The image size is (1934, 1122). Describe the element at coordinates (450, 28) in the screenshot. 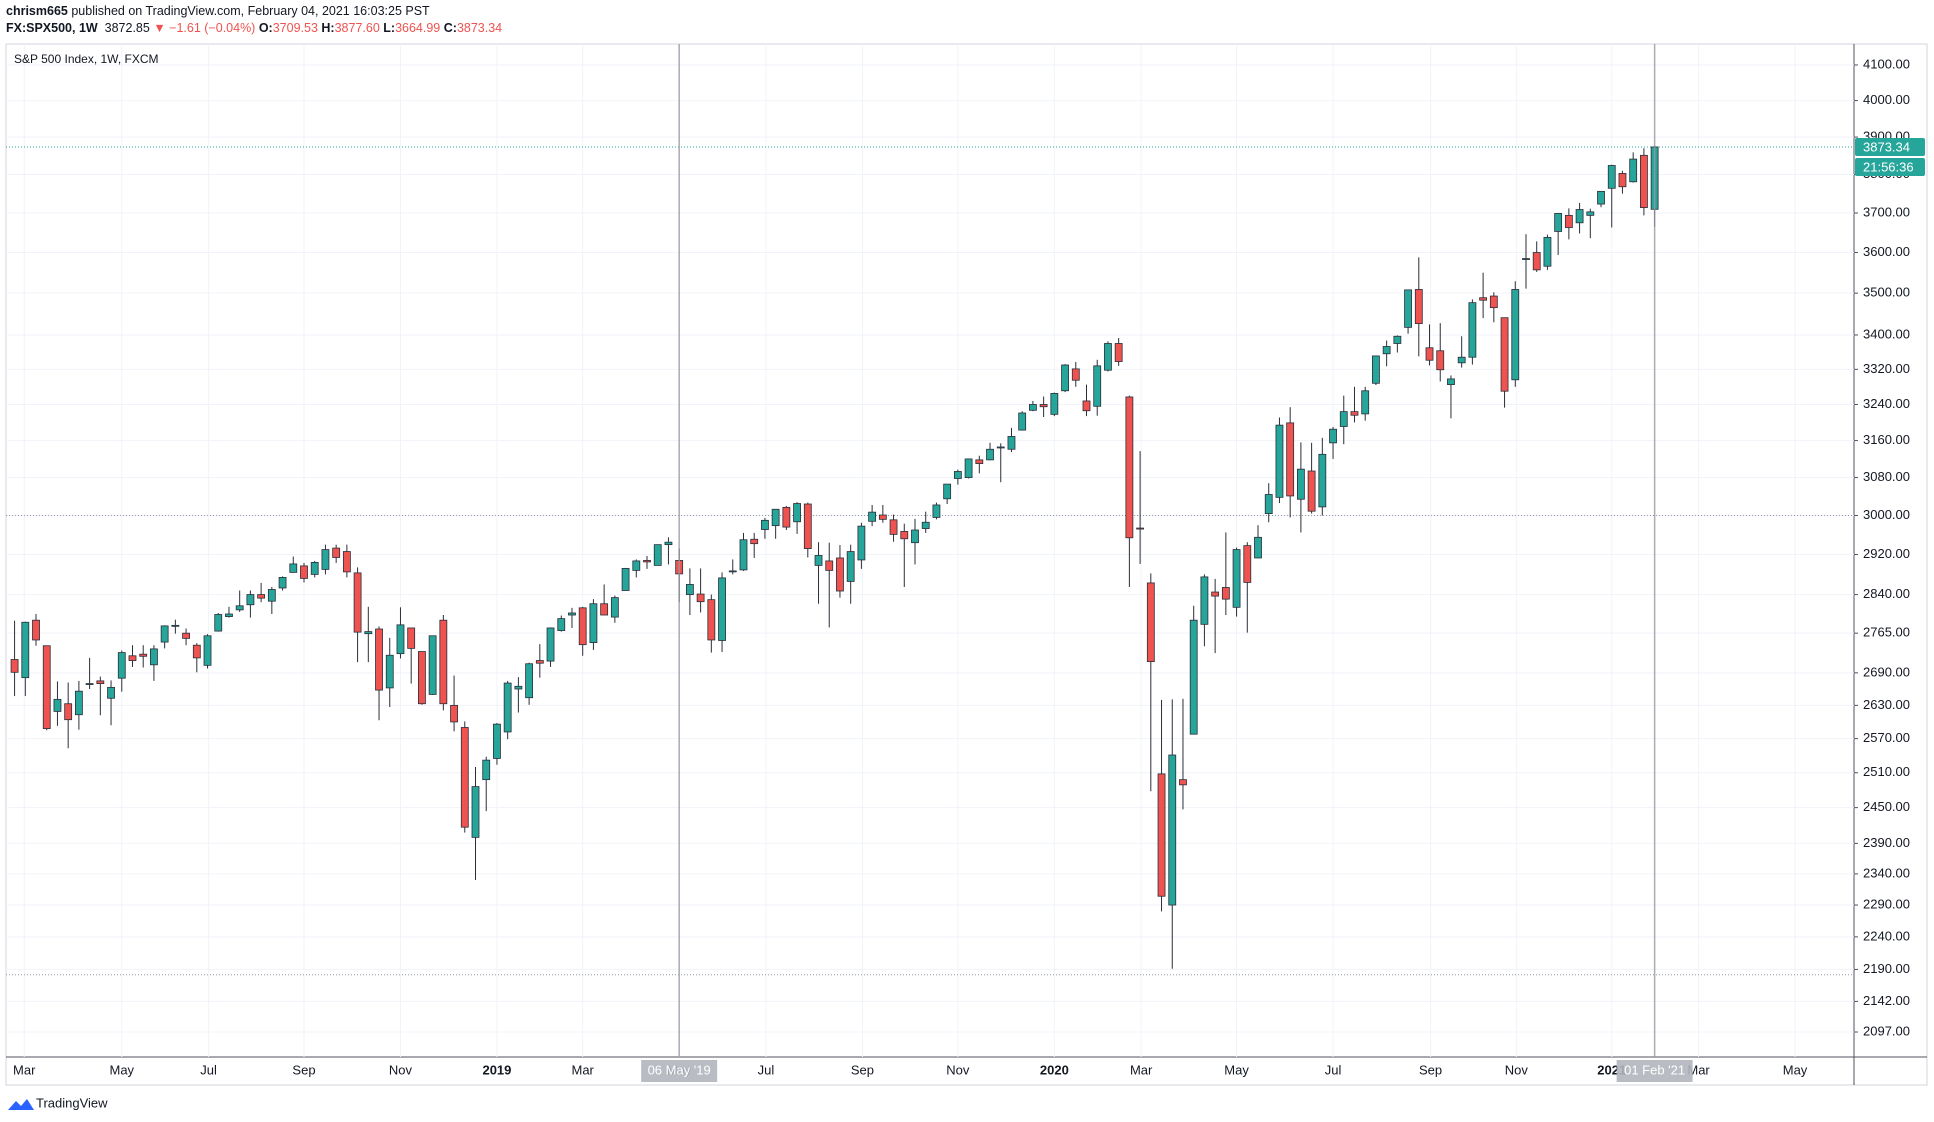

I see `c-label: C:` at that location.